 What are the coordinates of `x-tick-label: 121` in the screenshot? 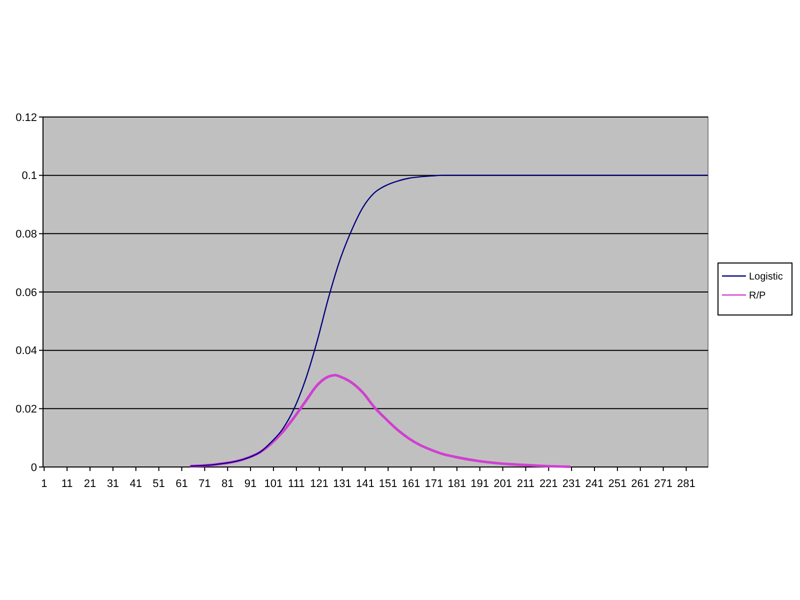 It's located at (319, 484).